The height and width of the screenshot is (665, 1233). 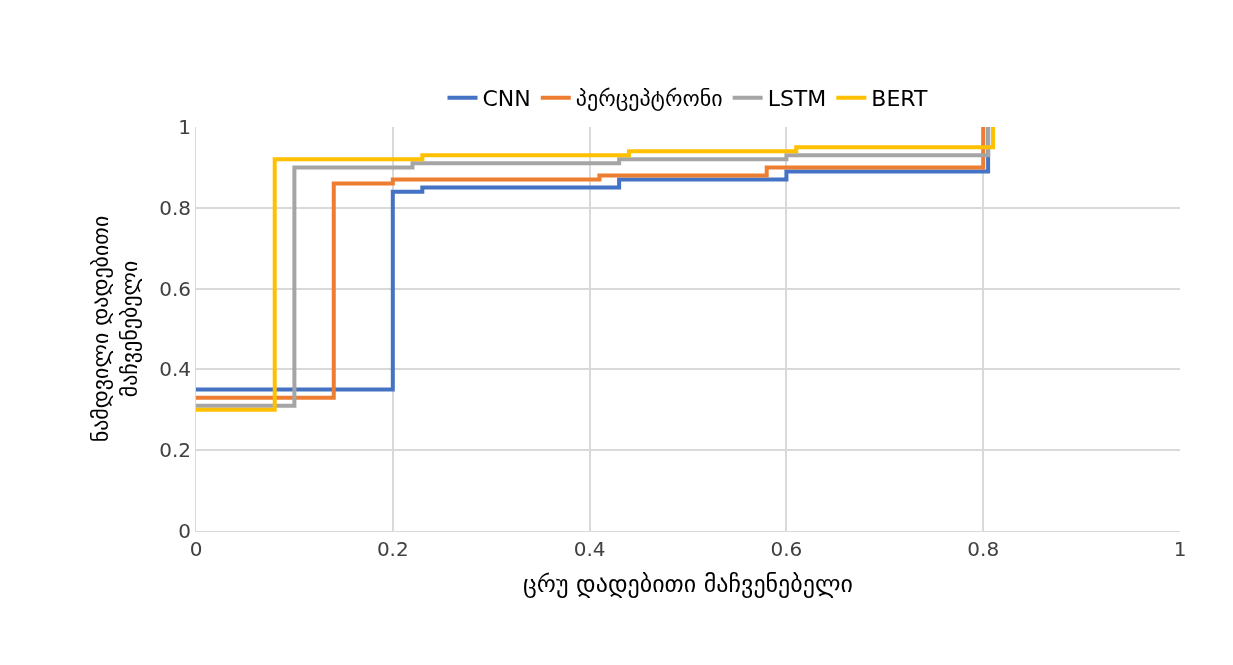 I want to click on x-tick-label: 0.4, so click(x=589, y=549).